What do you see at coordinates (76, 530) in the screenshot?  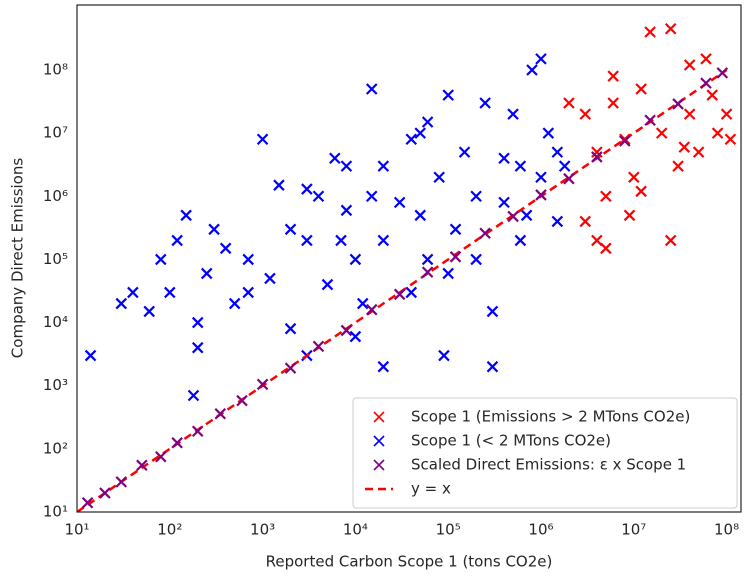 I see `x-tick-label: 10¹` at bounding box center [76, 530].